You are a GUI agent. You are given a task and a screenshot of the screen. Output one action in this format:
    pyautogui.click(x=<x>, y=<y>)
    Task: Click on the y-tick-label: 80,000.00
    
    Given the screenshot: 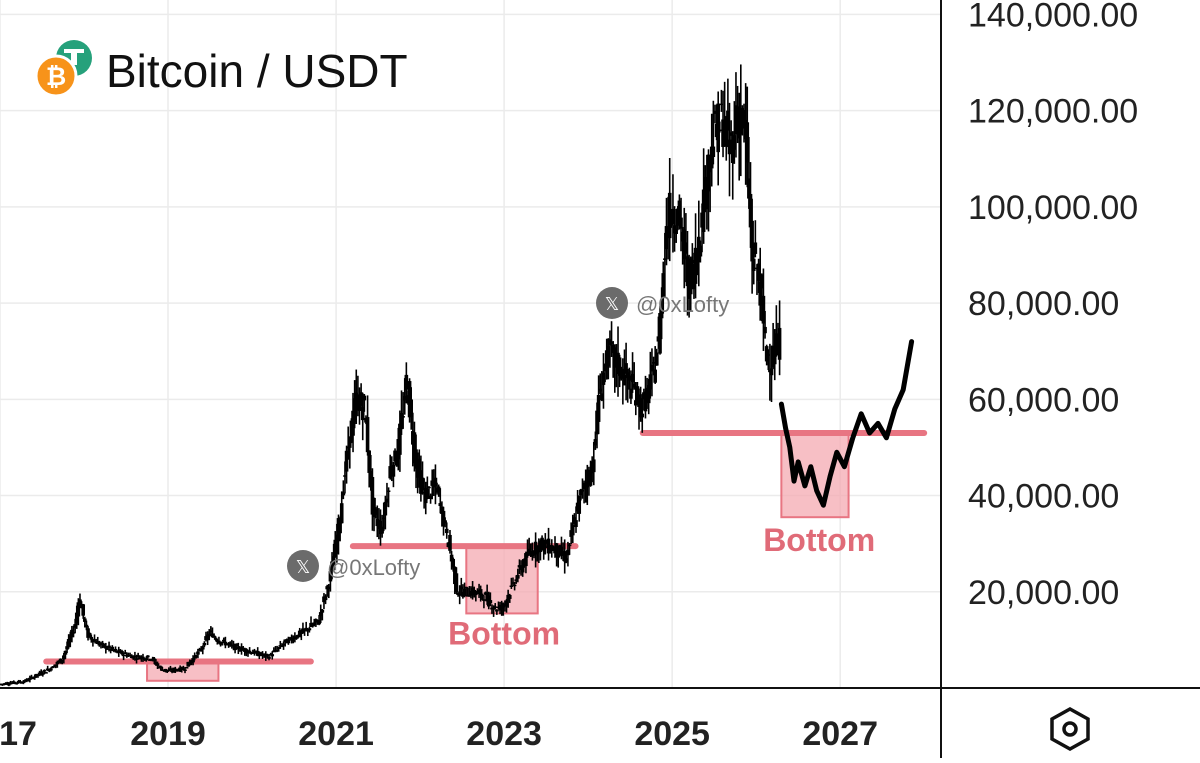 What is the action you would take?
    pyautogui.click(x=1043, y=304)
    